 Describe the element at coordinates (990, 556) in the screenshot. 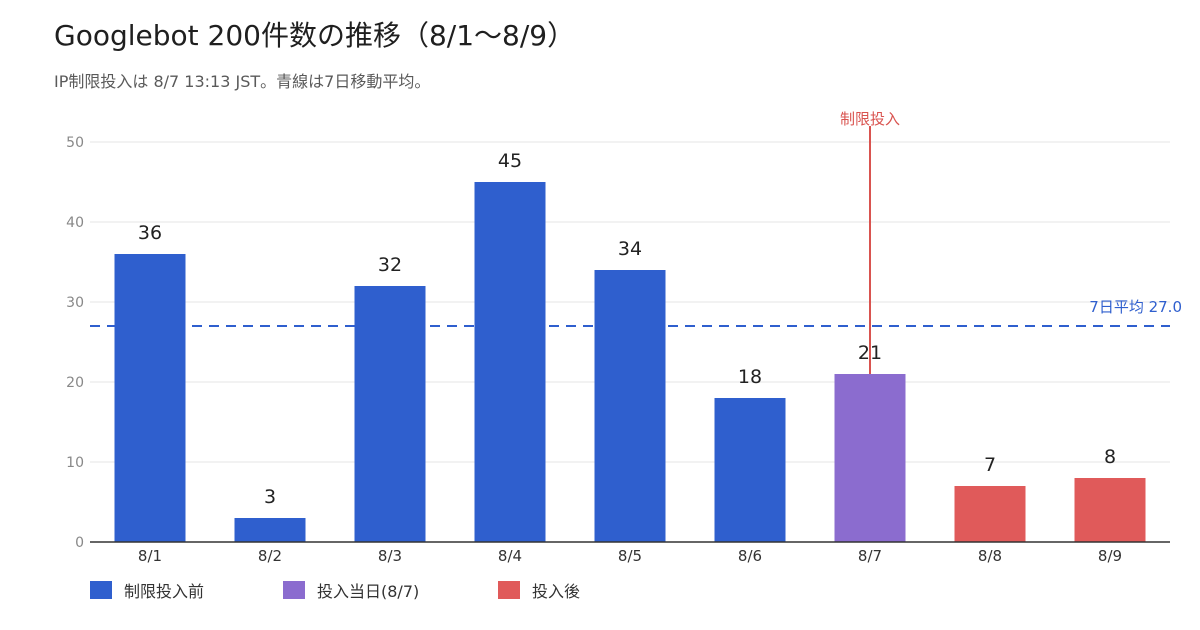

I see `x-tick-label: 8/8` at that location.